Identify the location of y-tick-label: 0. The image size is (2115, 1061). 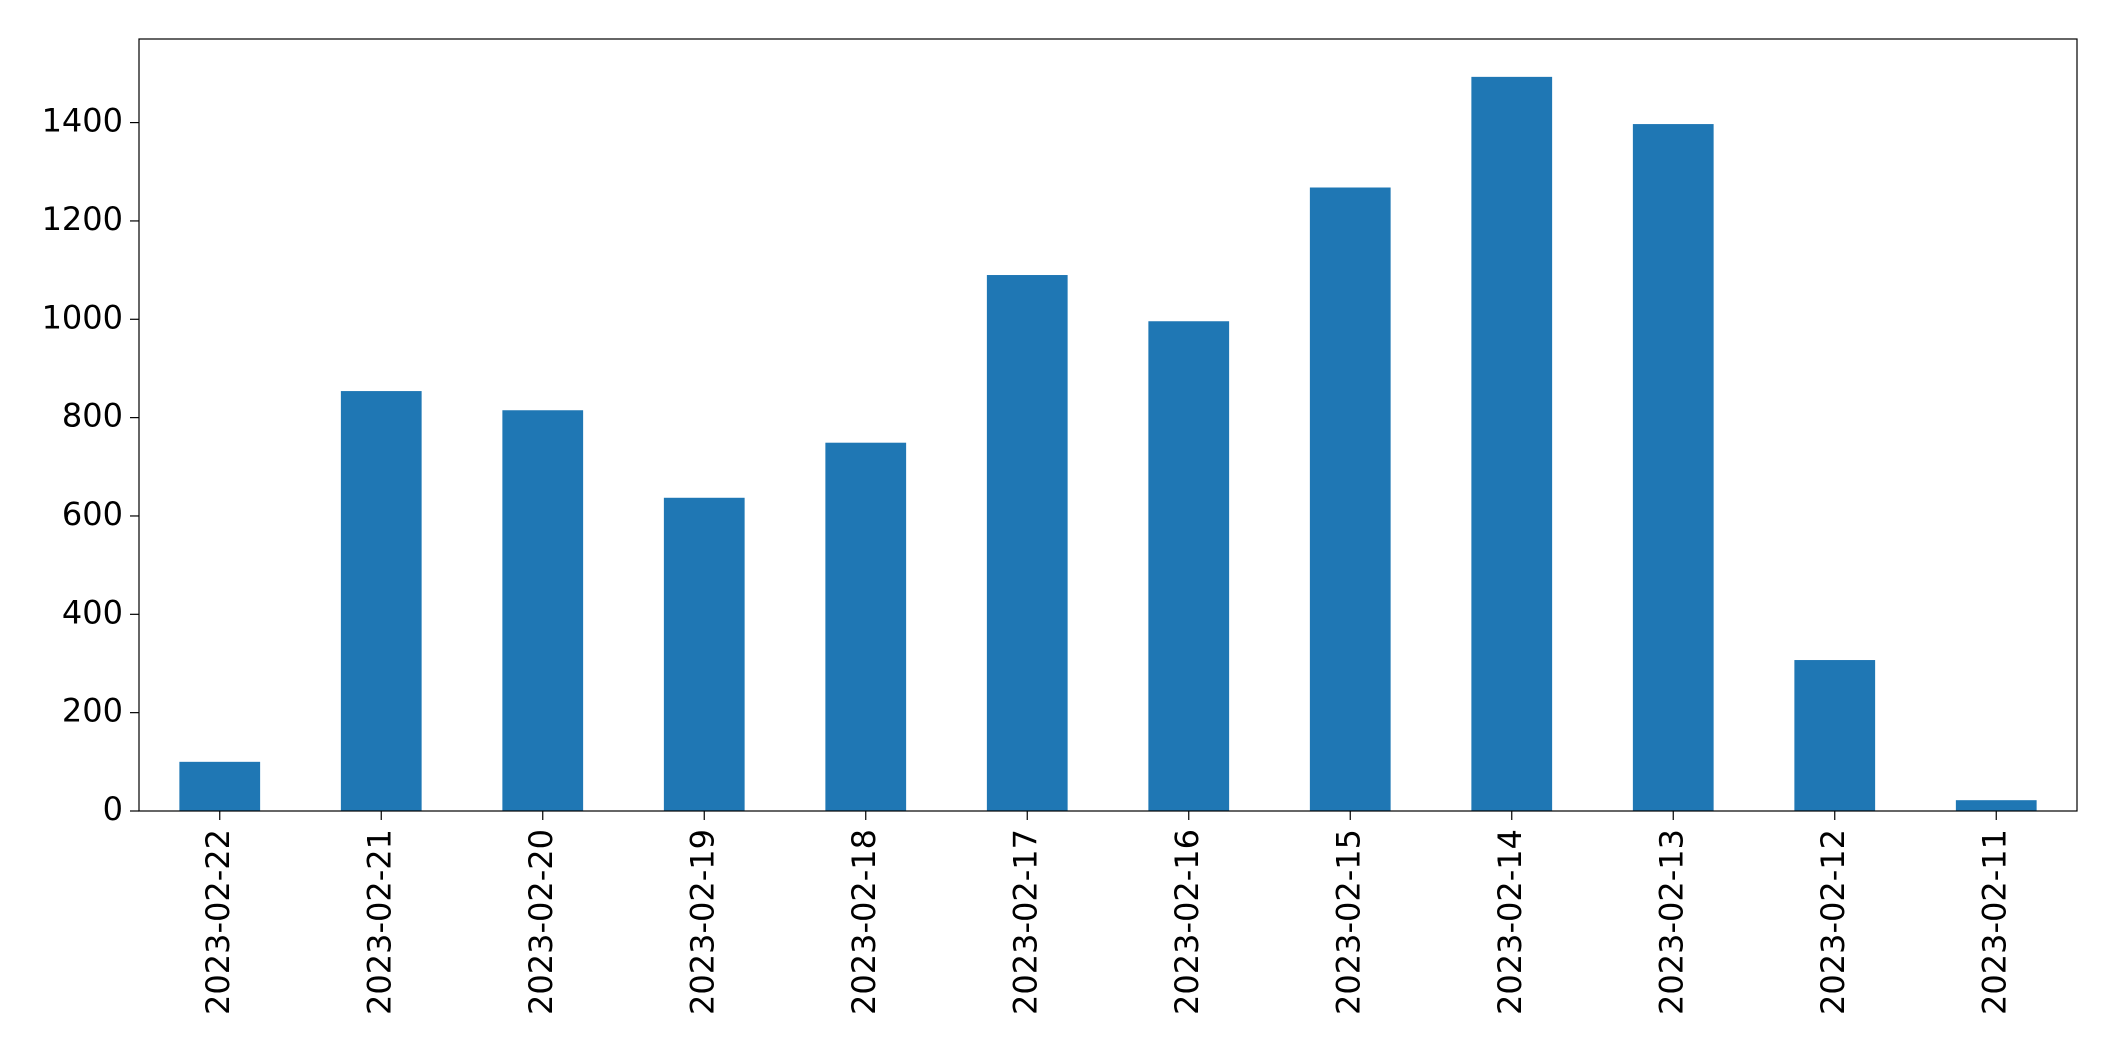
(113, 809).